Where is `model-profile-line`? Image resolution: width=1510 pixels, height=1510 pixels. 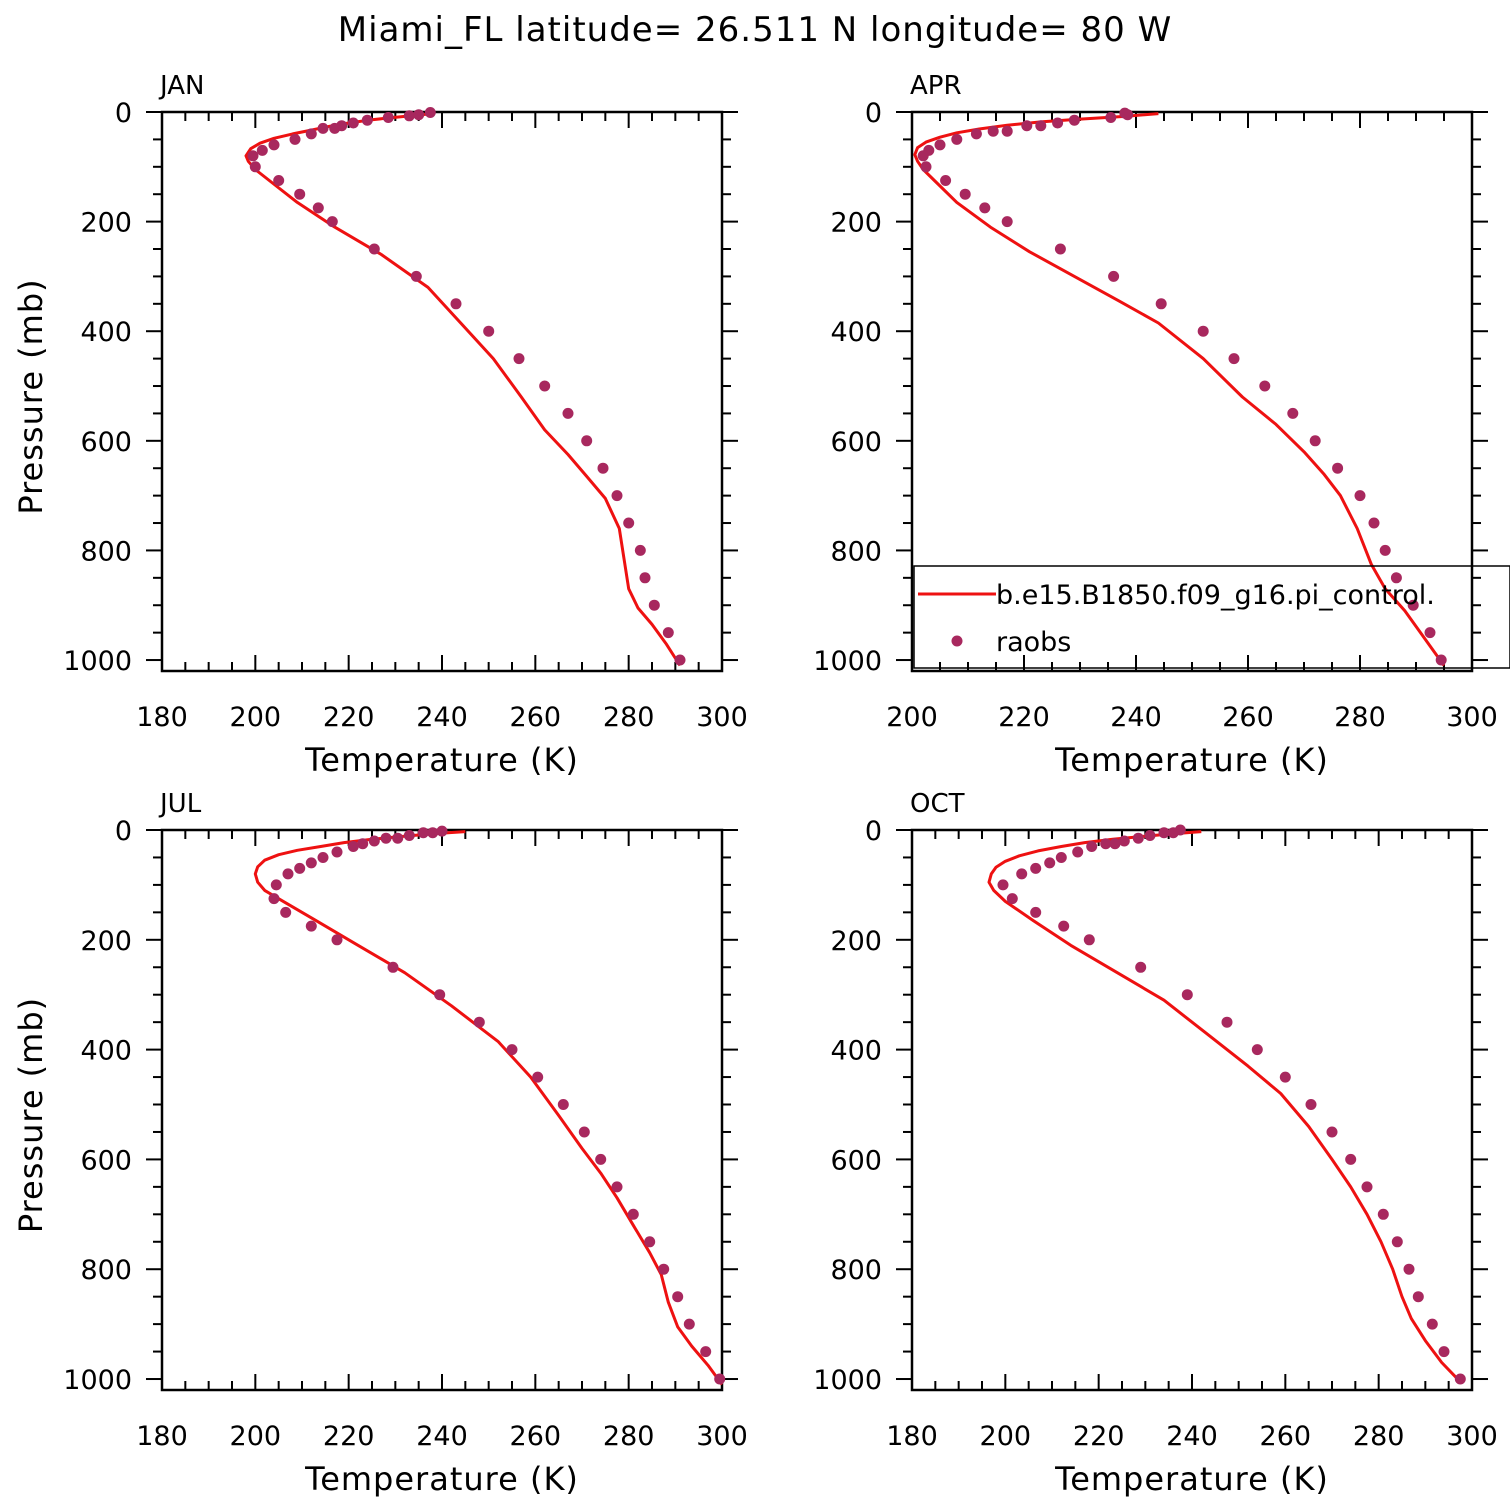 model-profile-line is located at coordinates (463, 389).